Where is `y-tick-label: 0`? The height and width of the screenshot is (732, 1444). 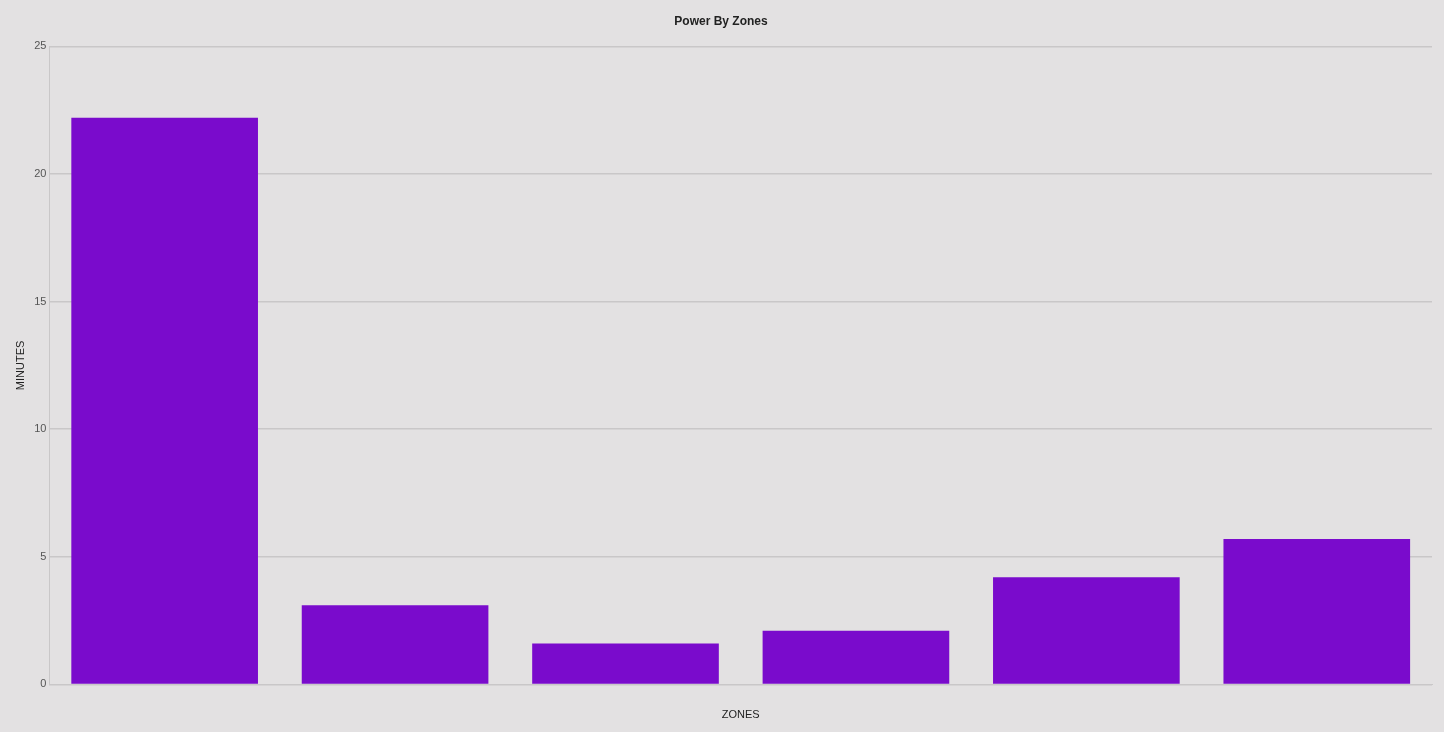
y-tick-label: 0 is located at coordinates (43, 683).